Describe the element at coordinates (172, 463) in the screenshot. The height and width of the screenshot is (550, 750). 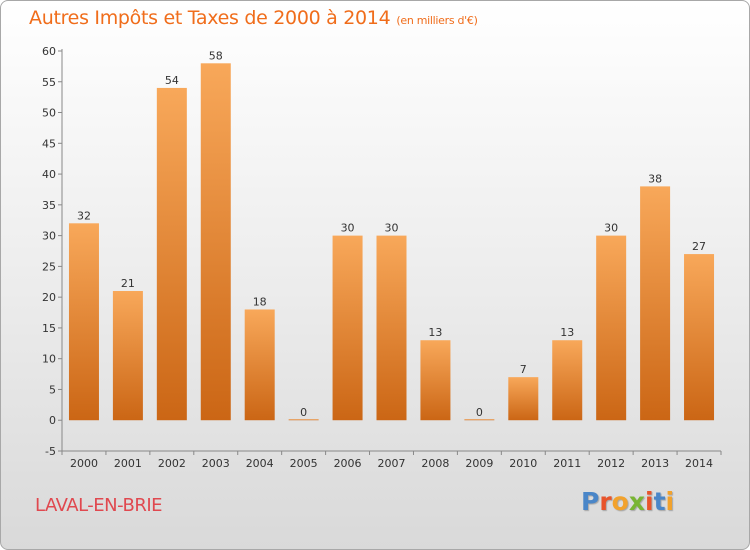
I see `x-tick-label-2002: 2002` at that location.